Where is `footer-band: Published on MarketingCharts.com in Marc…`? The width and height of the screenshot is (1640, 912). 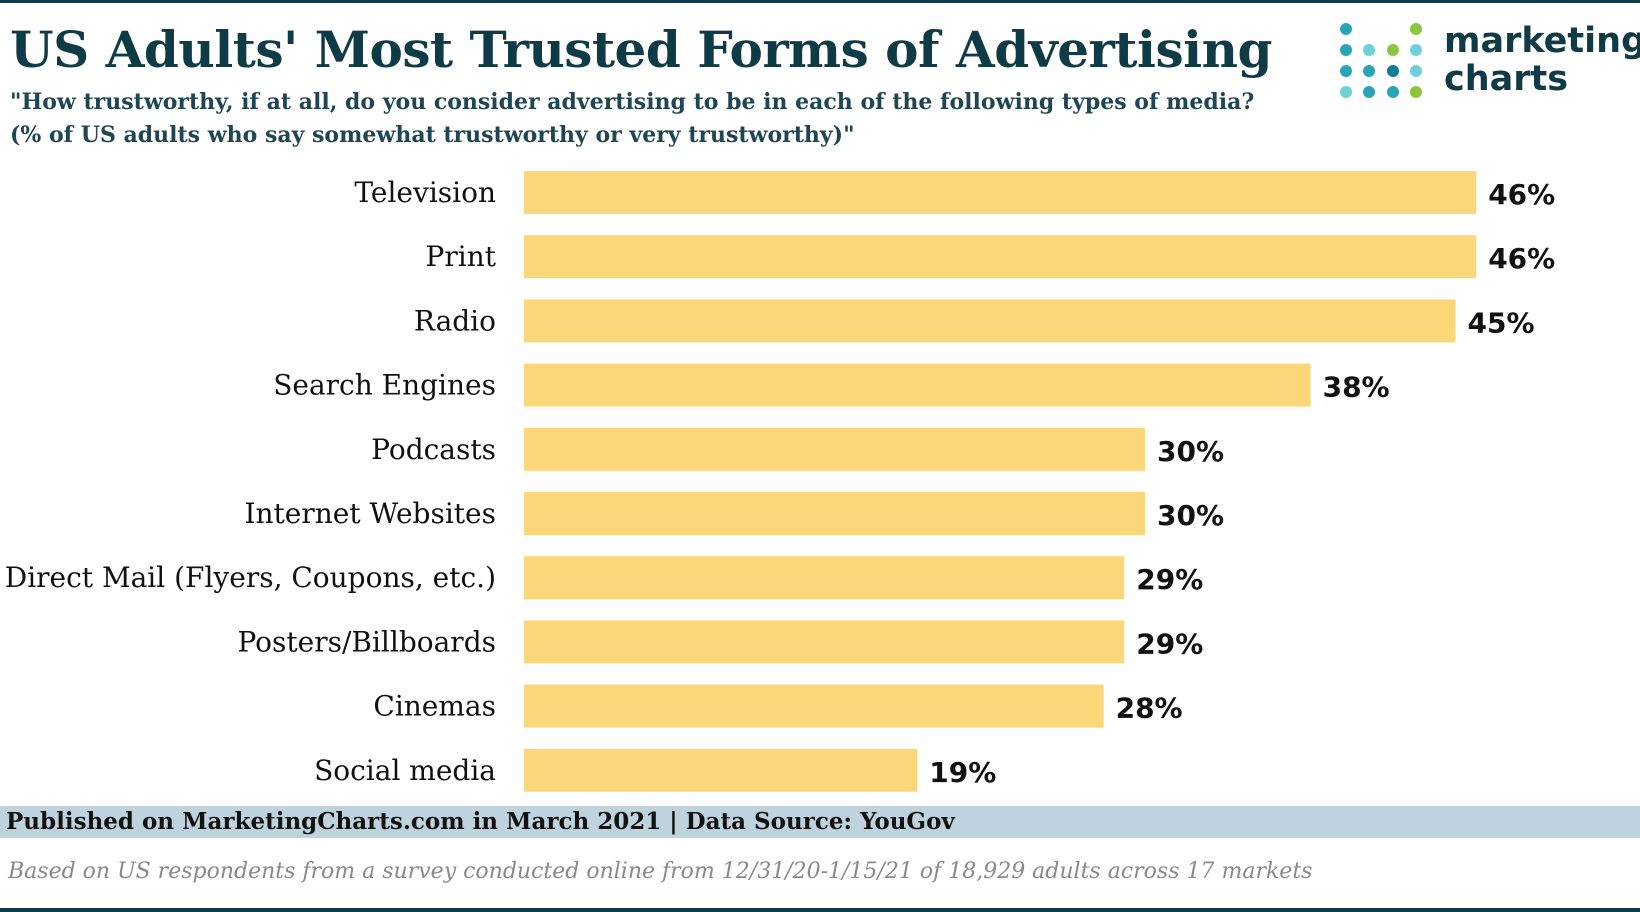 footer-band: Published on MarketingCharts.com in Marc… is located at coordinates (820, 822).